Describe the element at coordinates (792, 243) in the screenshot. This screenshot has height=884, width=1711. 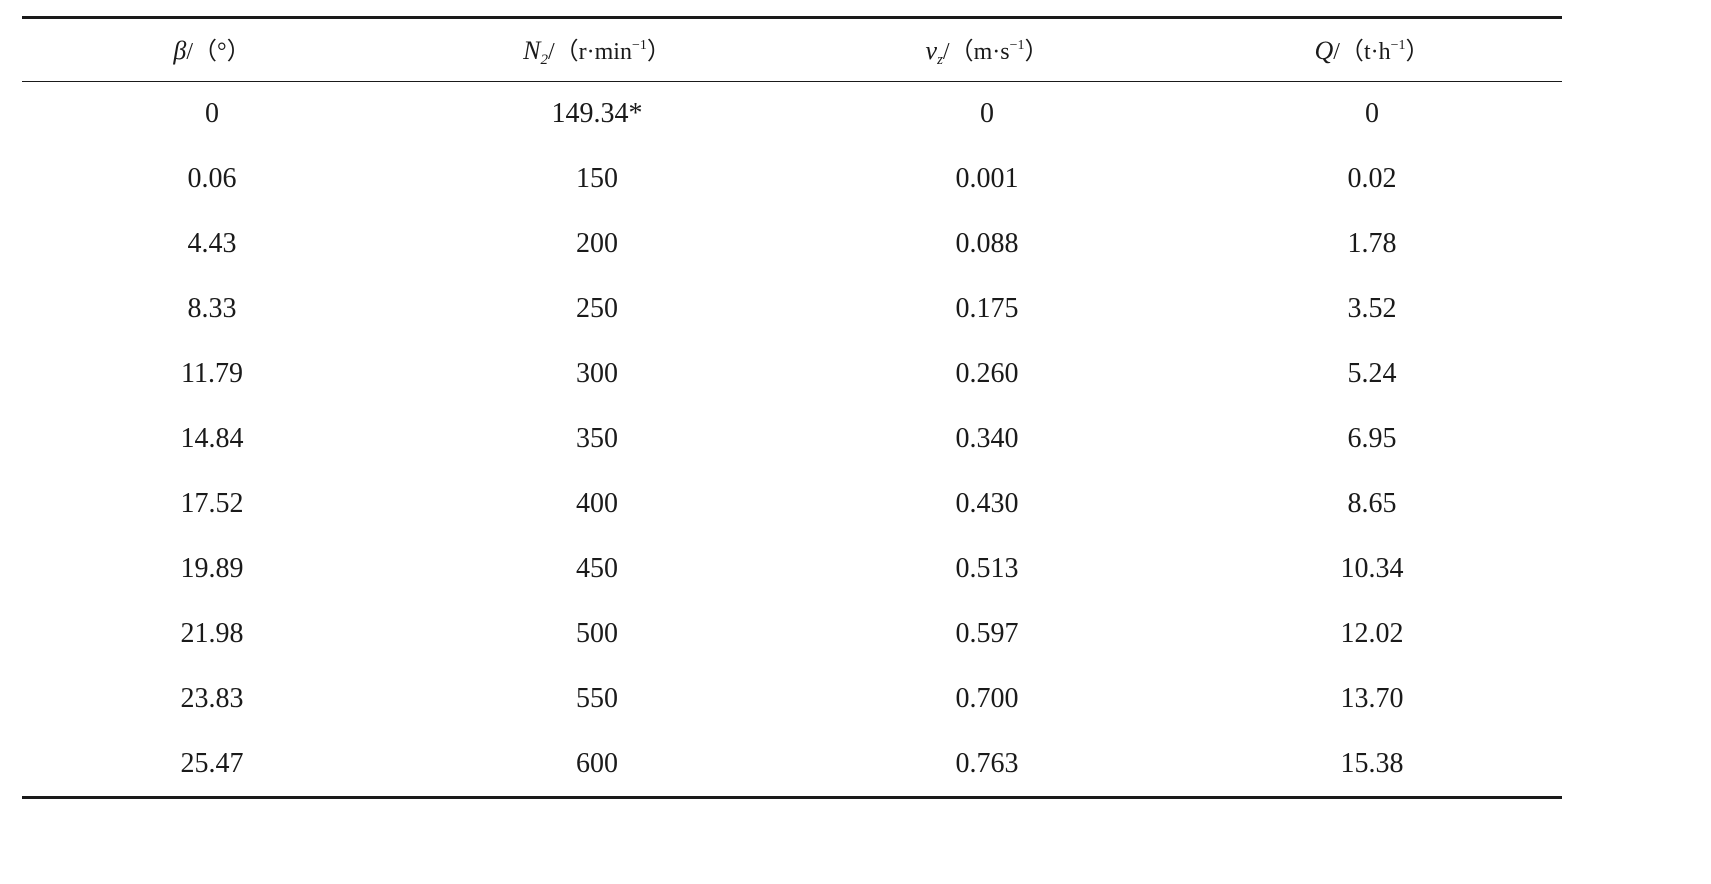
I see `table-row: 4.43 200 0.088 1.78` at that location.